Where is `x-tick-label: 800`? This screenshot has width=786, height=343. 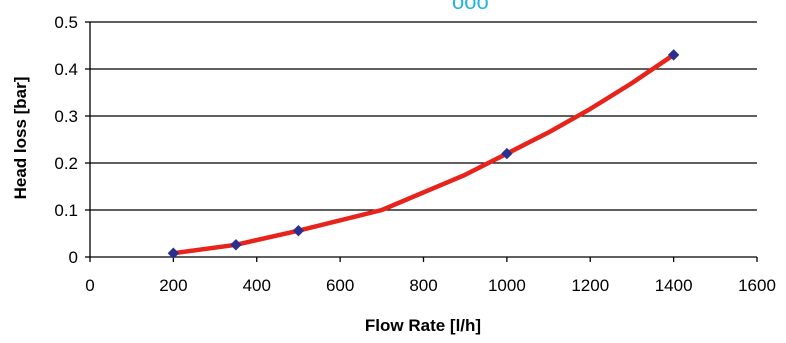 x-tick-label: 800 is located at coordinates (423, 285).